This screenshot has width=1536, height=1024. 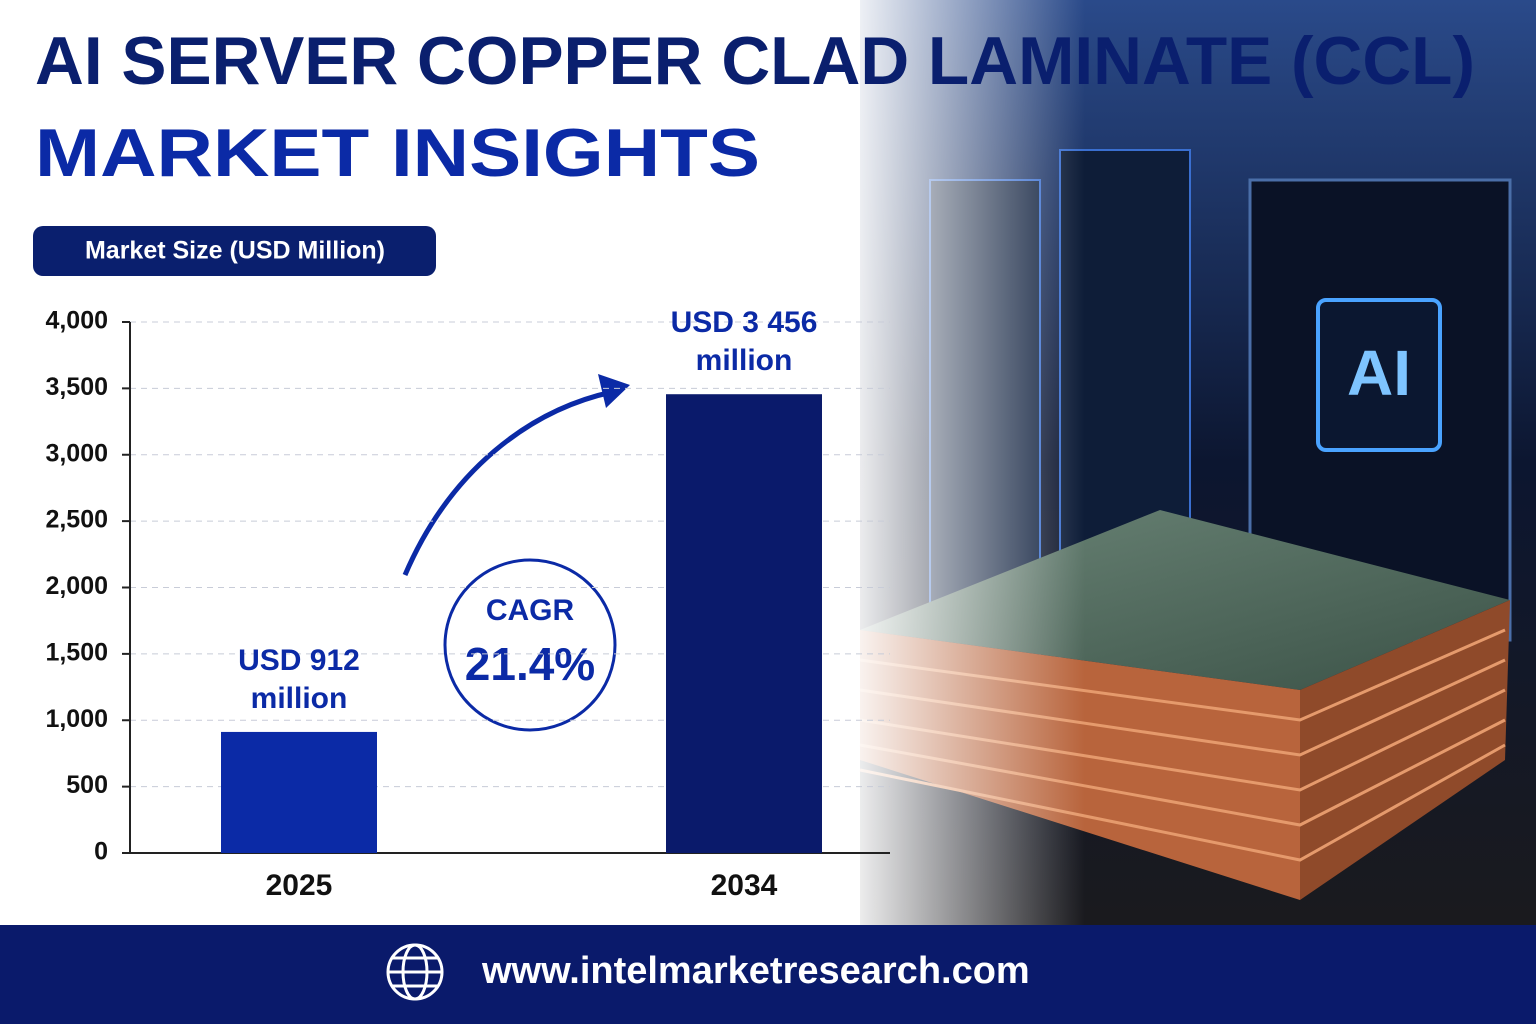 What do you see at coordinates (530, 610) in the screenshot?
I see `cagr-label: CAGR` at bounding box center [530, 610].